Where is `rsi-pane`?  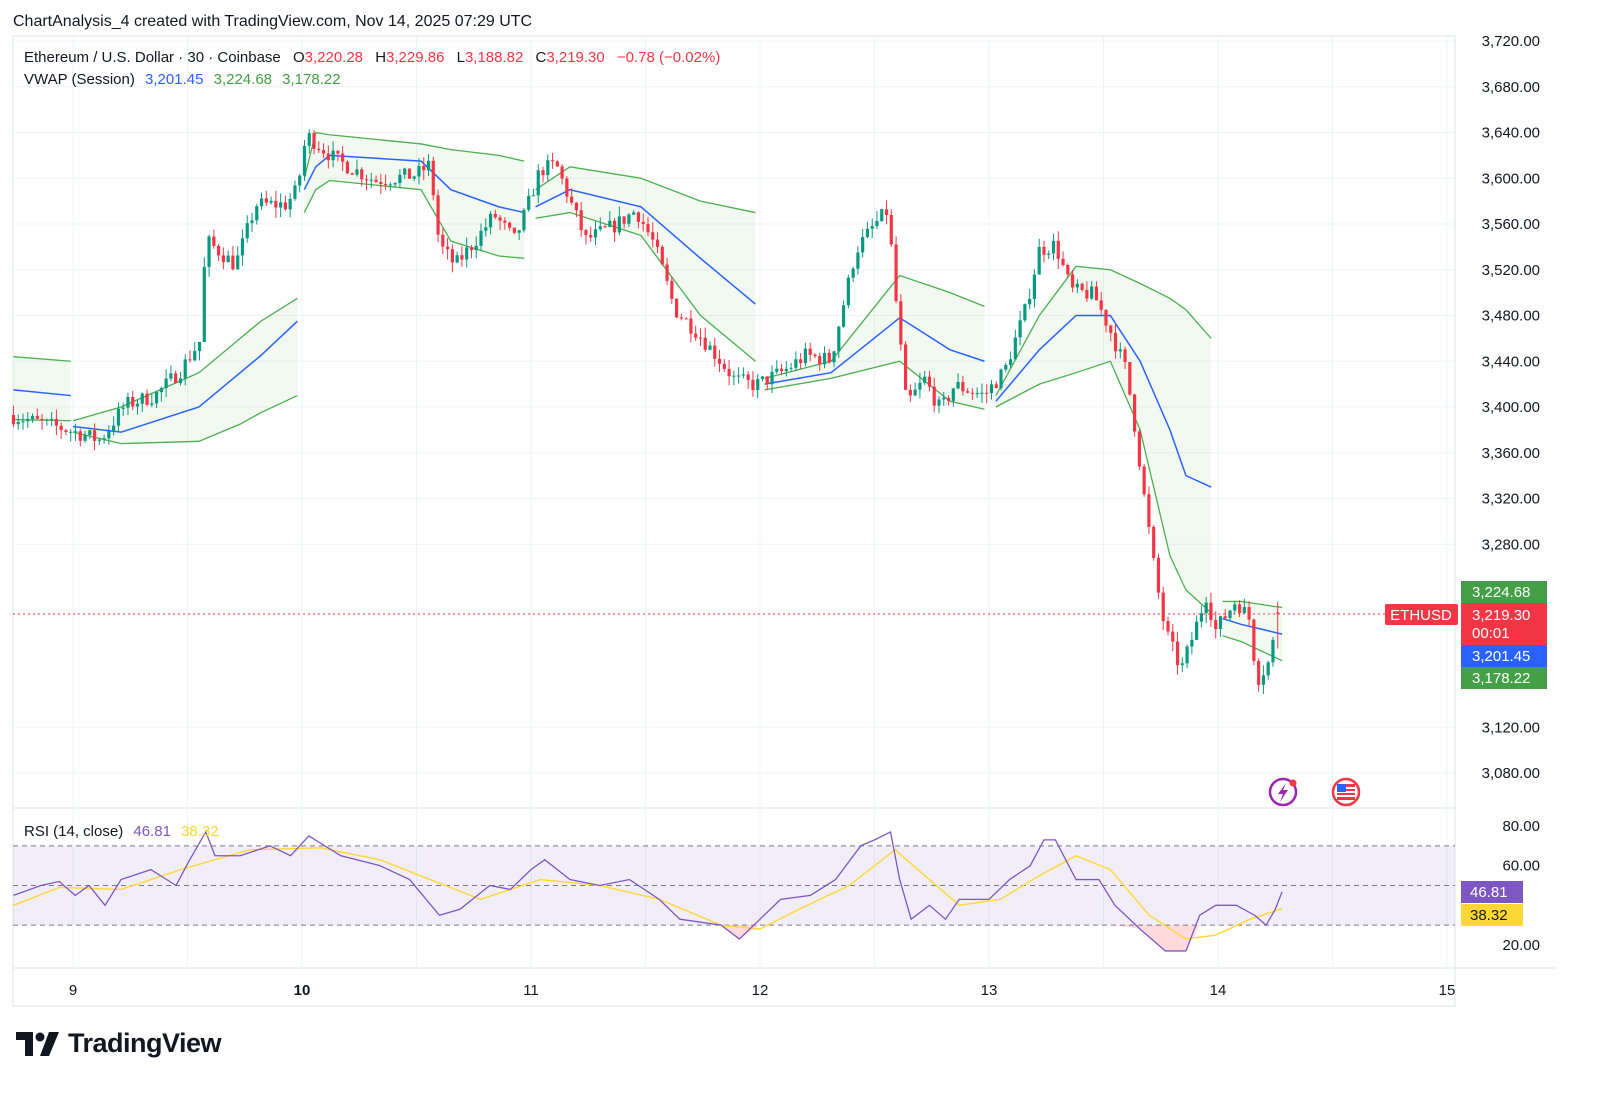 rsi-pane is located at coordinates (734, 891).